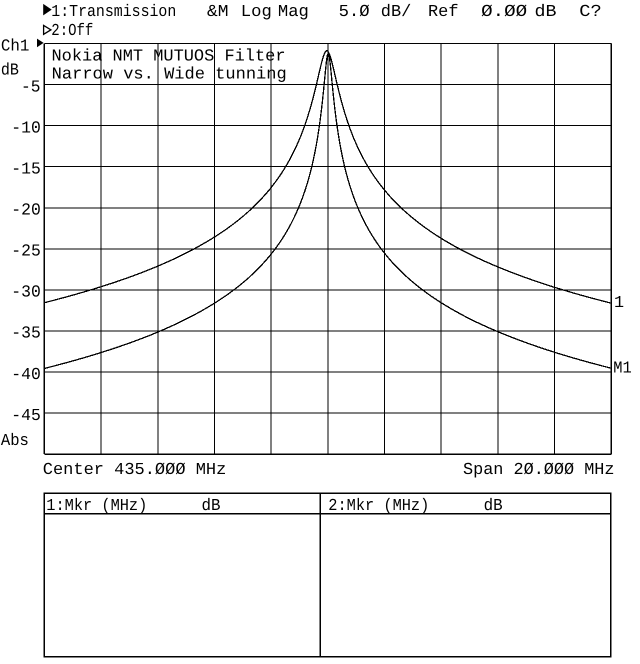  What do you see at coordinates (169, 74) in the screenshot?
I see `svg-text: Narrow vs. Wide tunning` at bounding box center [169, 74].